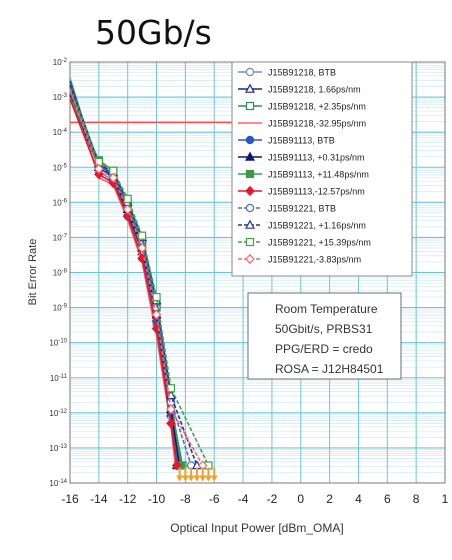 The image size is (452, 560). What do you see at coordinates (329, 369) in the screenshot?
I see `annotation-line-4: ROSA = J12H84501` at bounding box center [329, 369].